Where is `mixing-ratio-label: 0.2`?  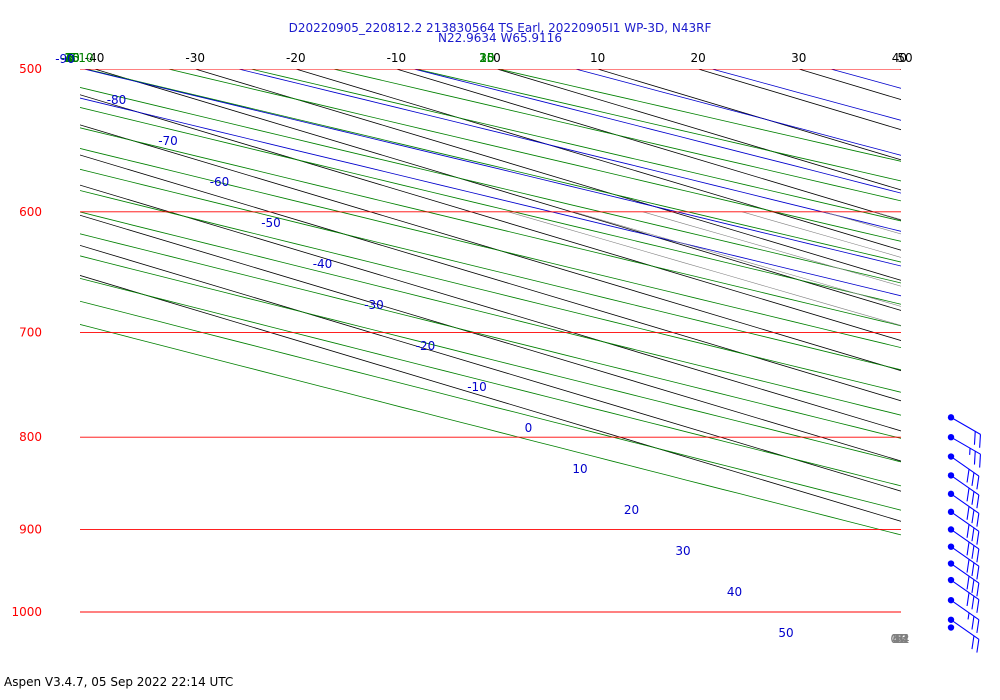 mixing-ratio-label: 0.2 is located at coordinates (899, 639).